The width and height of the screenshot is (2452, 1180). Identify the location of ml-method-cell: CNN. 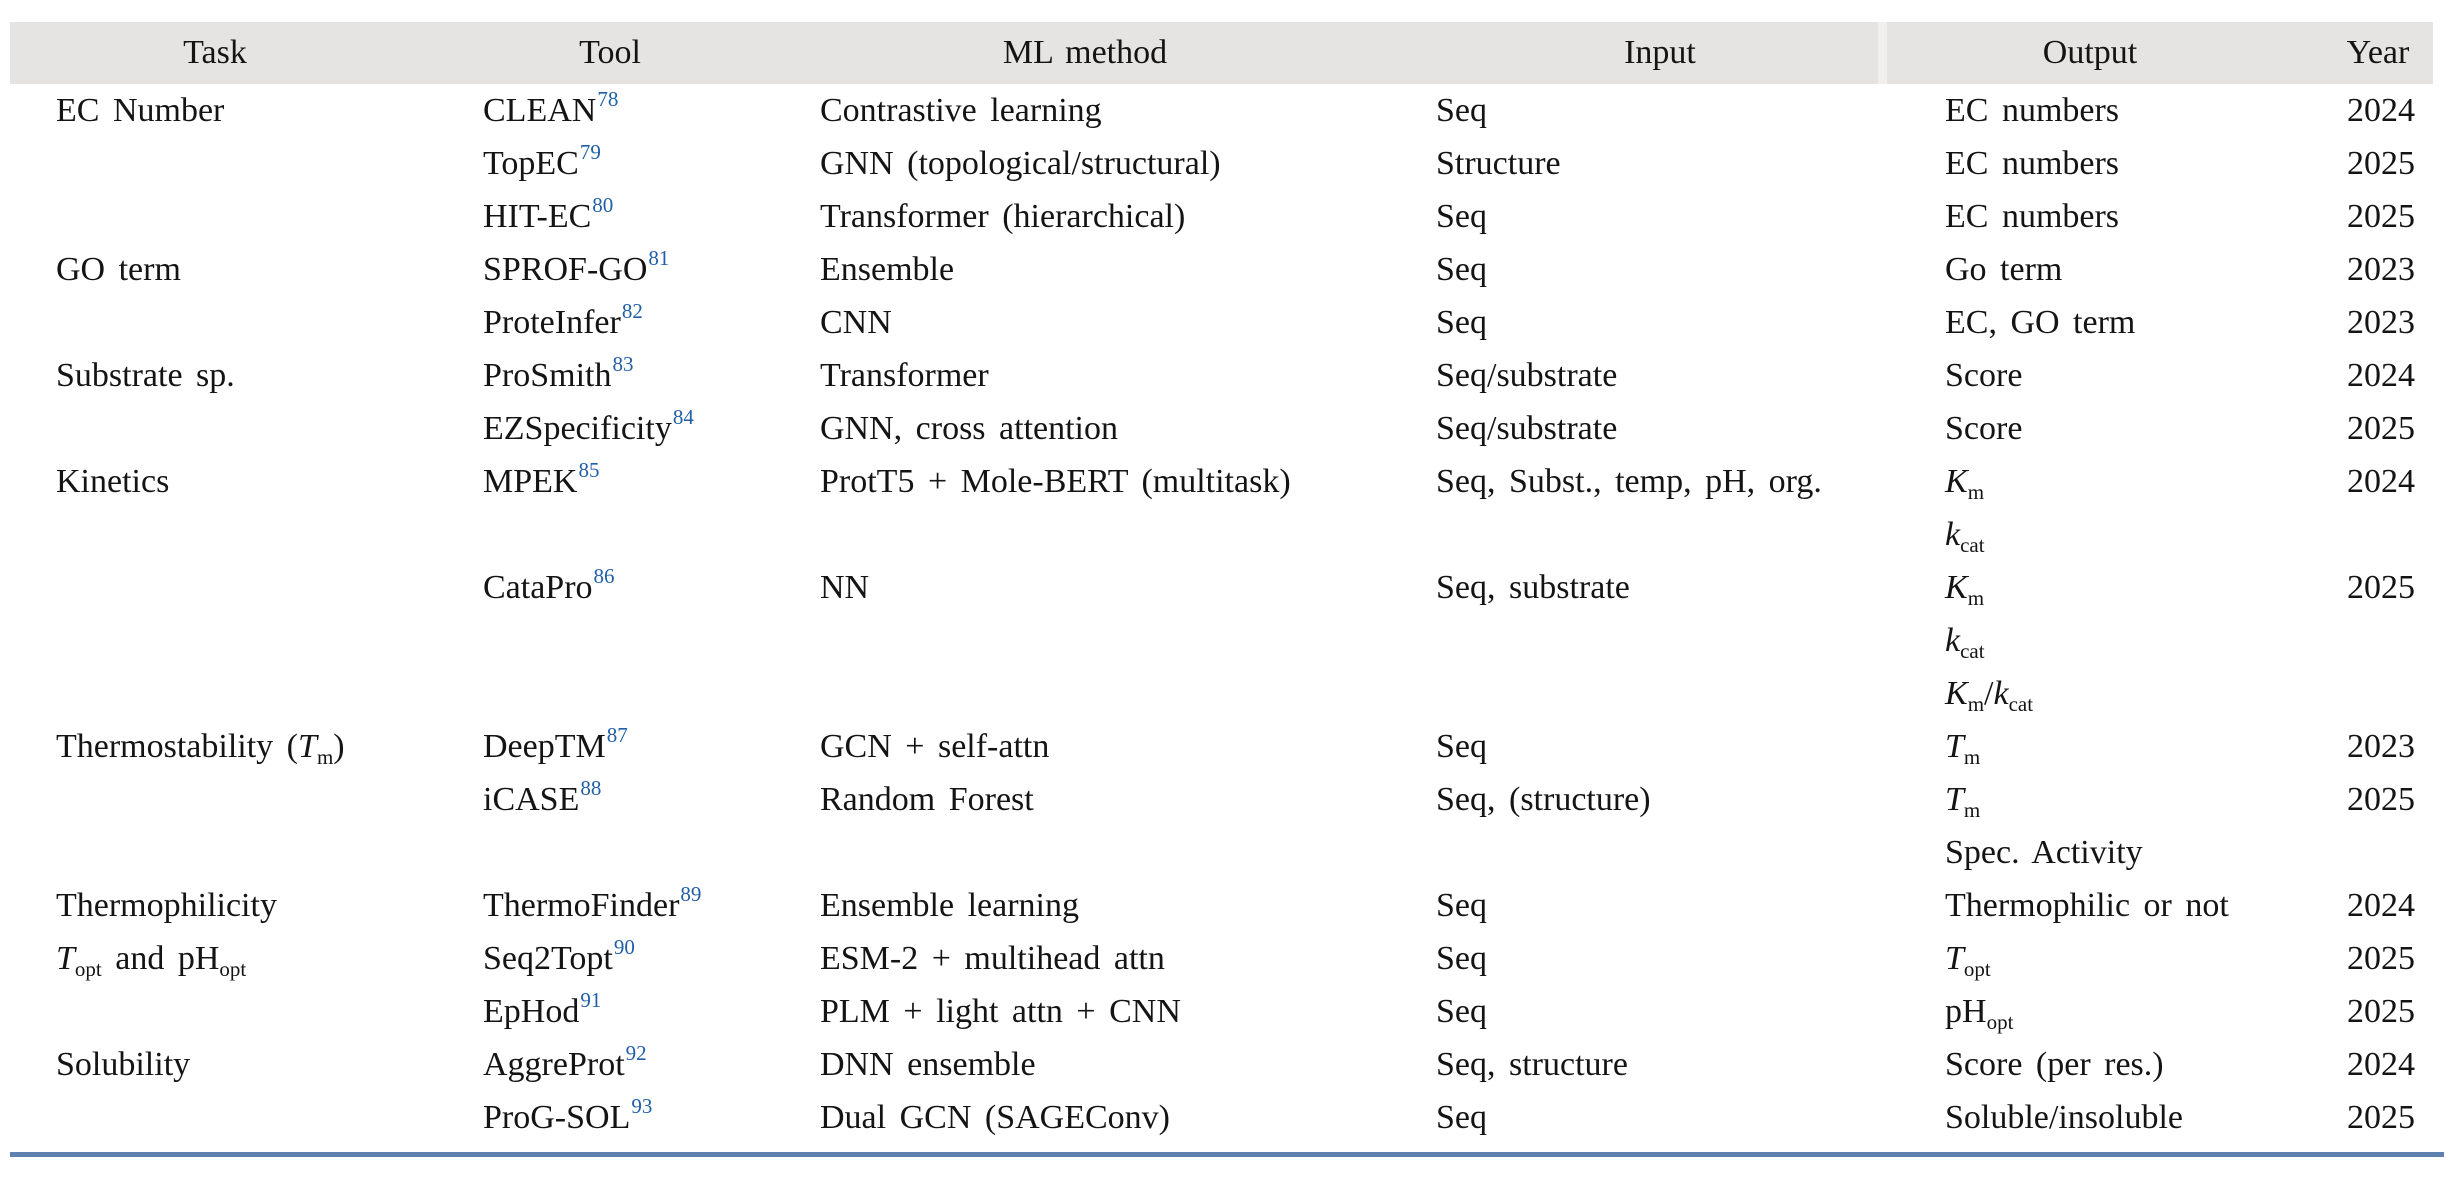
(856, 322).